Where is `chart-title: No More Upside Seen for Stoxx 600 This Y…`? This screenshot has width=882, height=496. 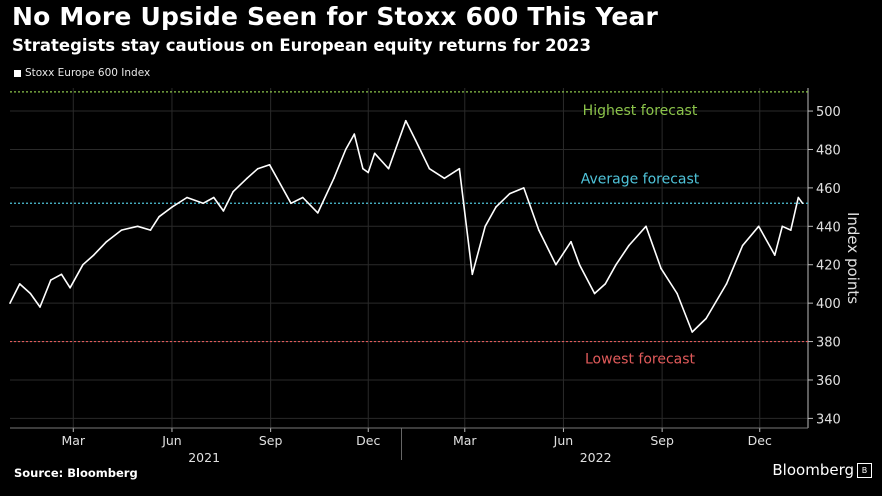 chart-title: No More Upside Seen for Stoxx 600 This Y… is located at coordinates (335, 16).